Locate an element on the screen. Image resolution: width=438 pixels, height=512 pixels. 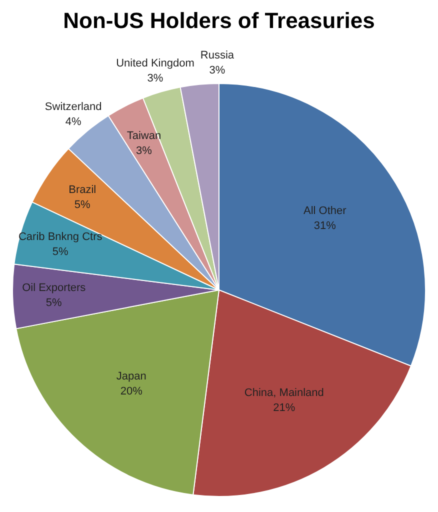
slice-label: Oil Exporters is located at coordinates (54, 288).